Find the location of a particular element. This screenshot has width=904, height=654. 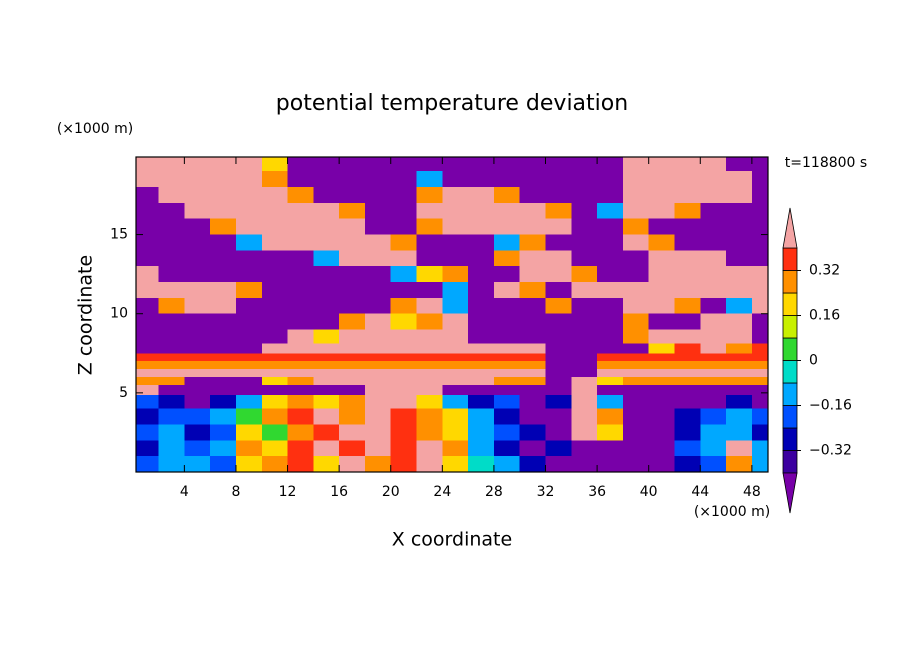

colorbar-tick-label: 0.16 is located at coordinates (824, 316).